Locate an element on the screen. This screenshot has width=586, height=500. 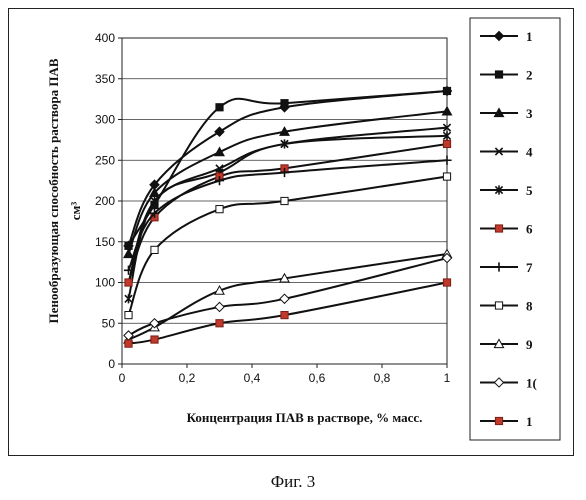
legend-label: 6 is located at coordinates (529, 229).